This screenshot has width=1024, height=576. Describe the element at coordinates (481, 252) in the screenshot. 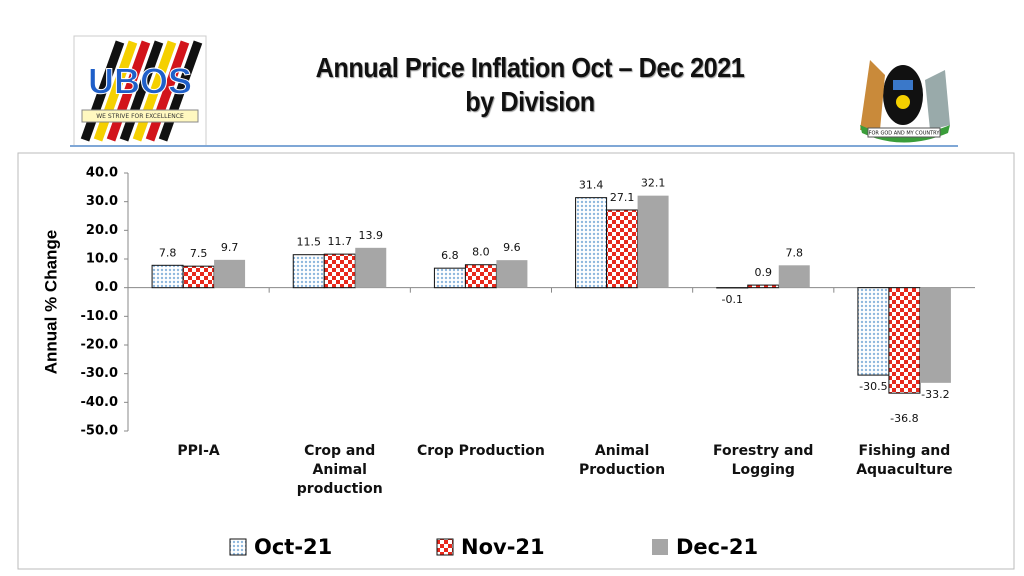

I see `value-label: 8.0` at that location.